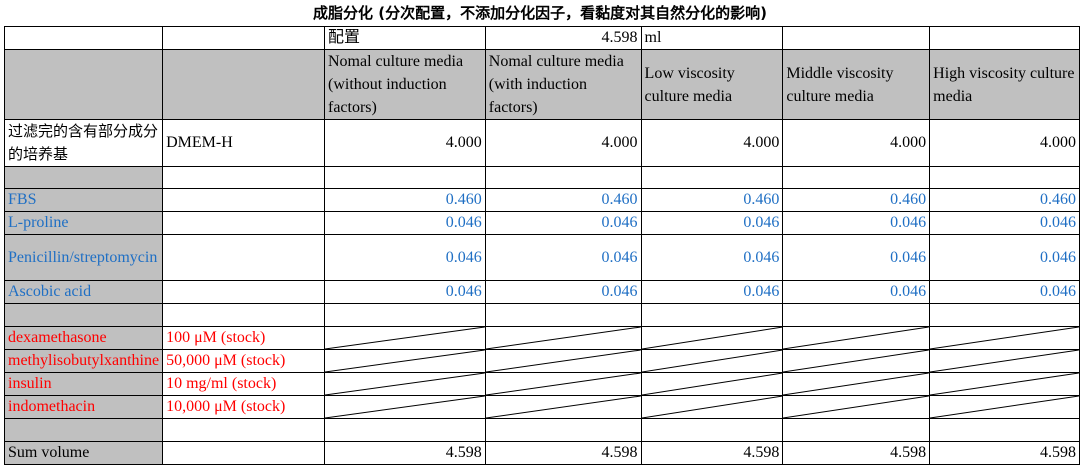 This screenshot has height=469, width=1080. Describe the element at coordinates (856, 84) in the screenshot. I see `column-header: Middle viscosity culture media` at that location.